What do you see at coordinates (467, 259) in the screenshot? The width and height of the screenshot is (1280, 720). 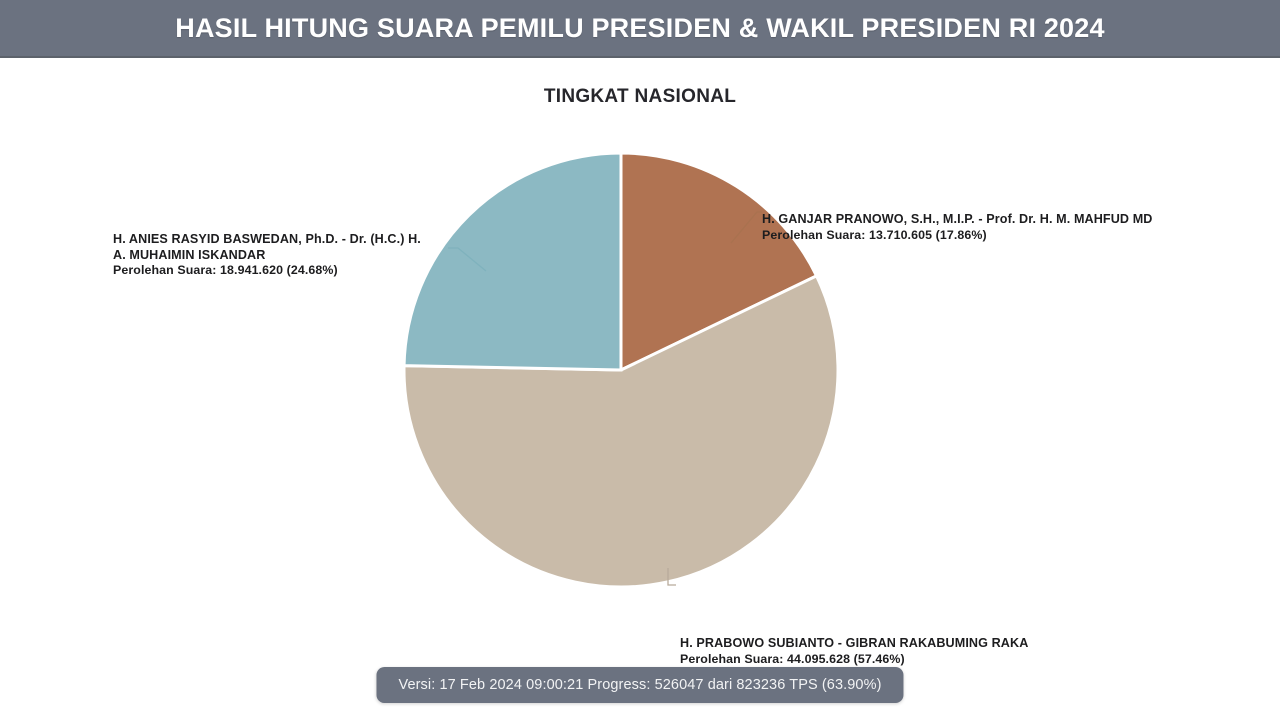 I see `leader-line-anies` at bounding box center [467, 259].